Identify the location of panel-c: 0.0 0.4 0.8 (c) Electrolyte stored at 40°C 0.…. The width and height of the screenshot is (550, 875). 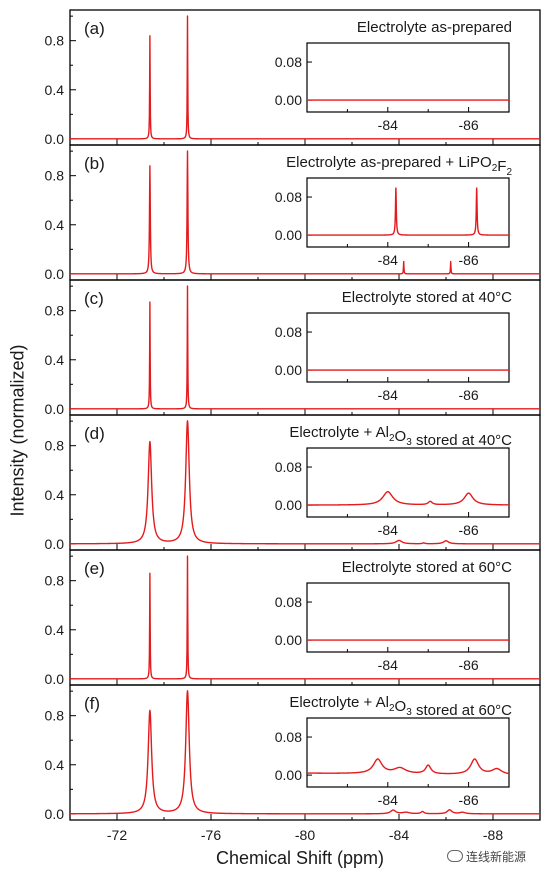
(293, 348).